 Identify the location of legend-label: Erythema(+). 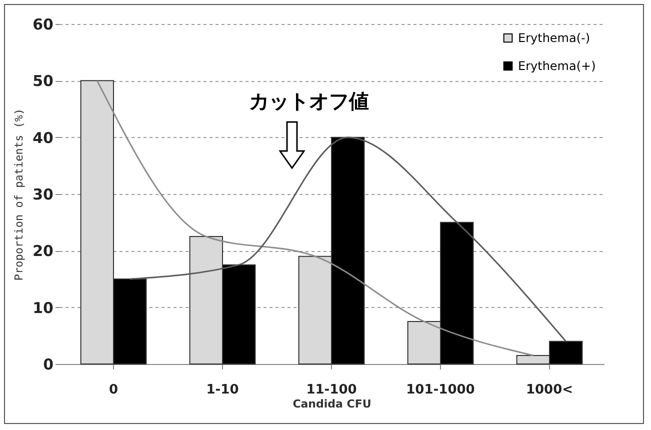
(557, 66).